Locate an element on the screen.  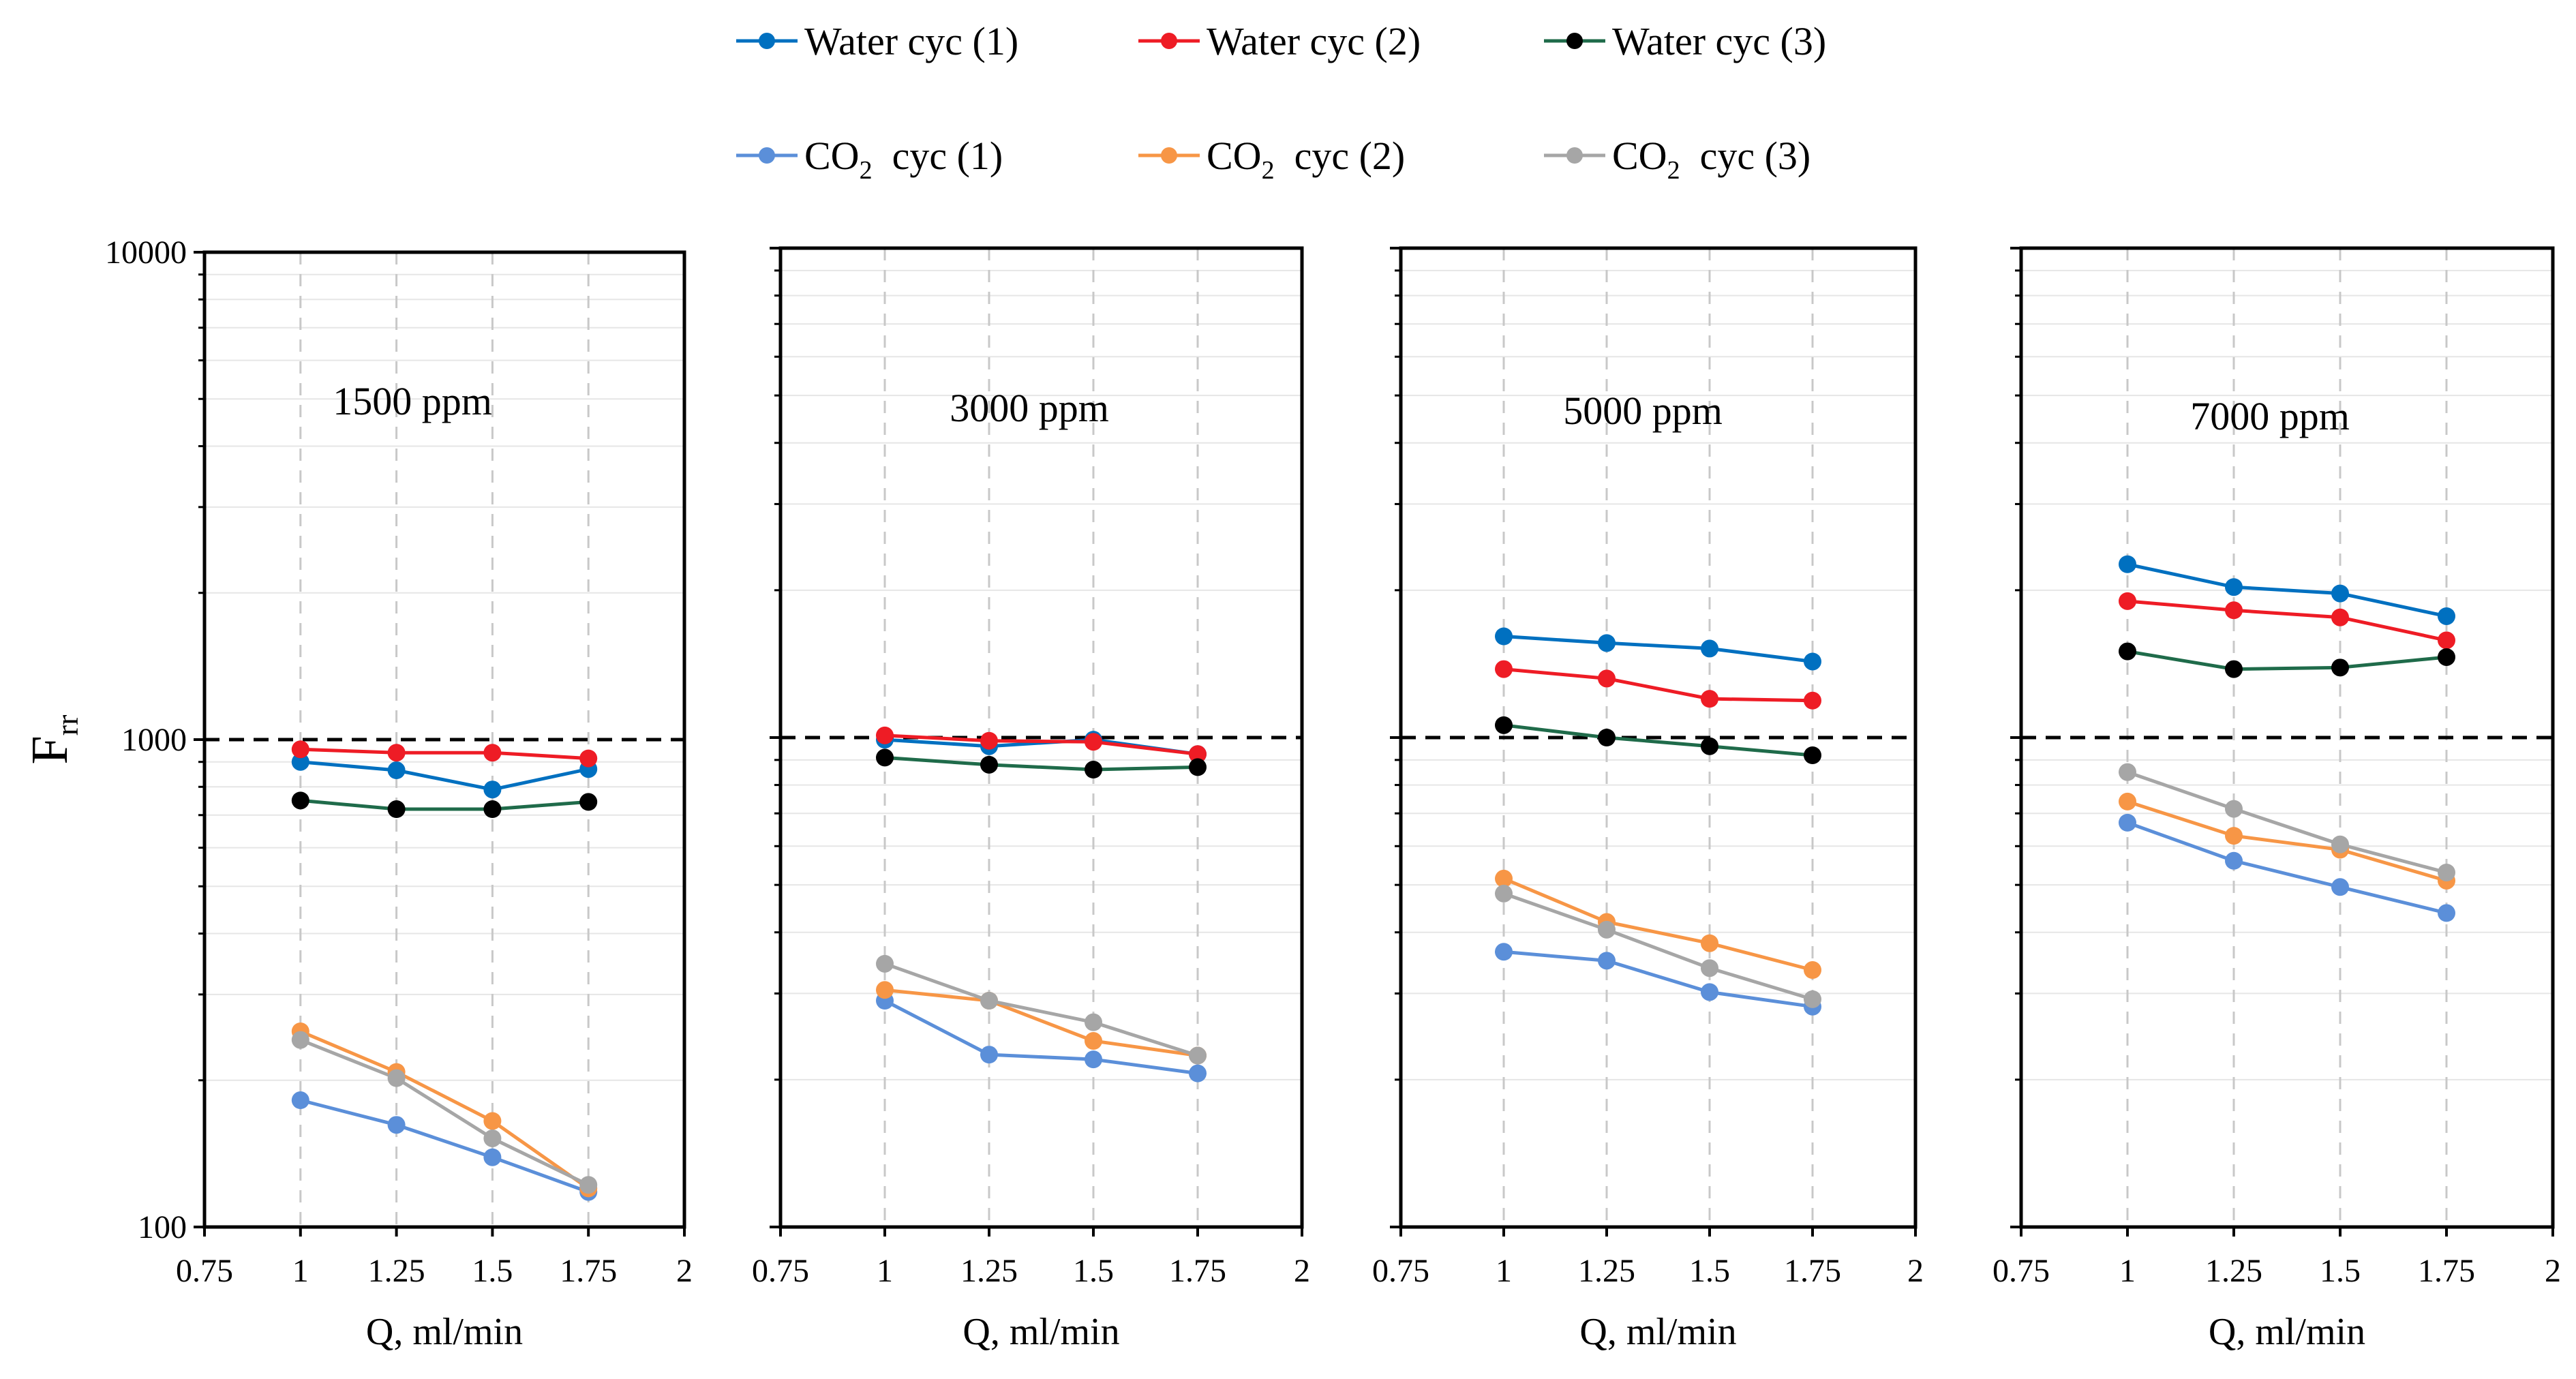
legend-item-water1: Water cyc (1) is located at coordinates (877, 41).